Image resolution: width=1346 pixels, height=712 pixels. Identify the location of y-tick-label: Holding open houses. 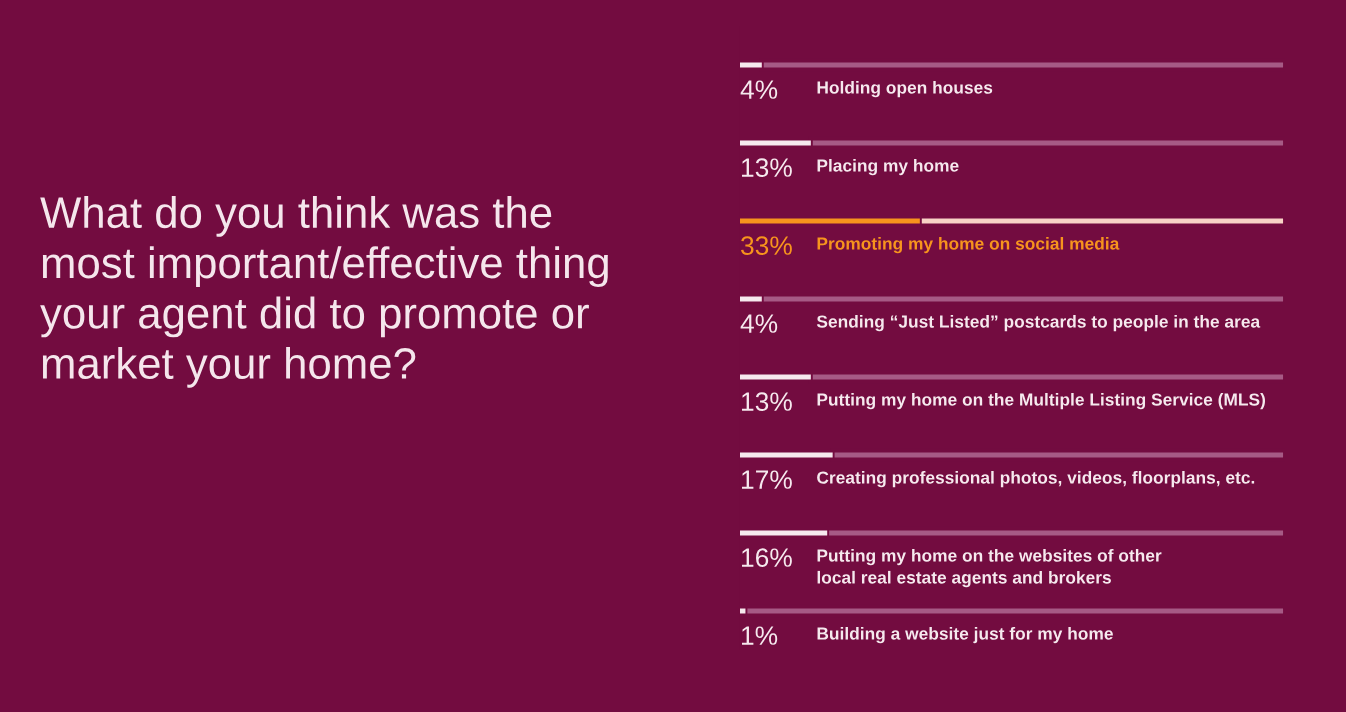
(905, 89).